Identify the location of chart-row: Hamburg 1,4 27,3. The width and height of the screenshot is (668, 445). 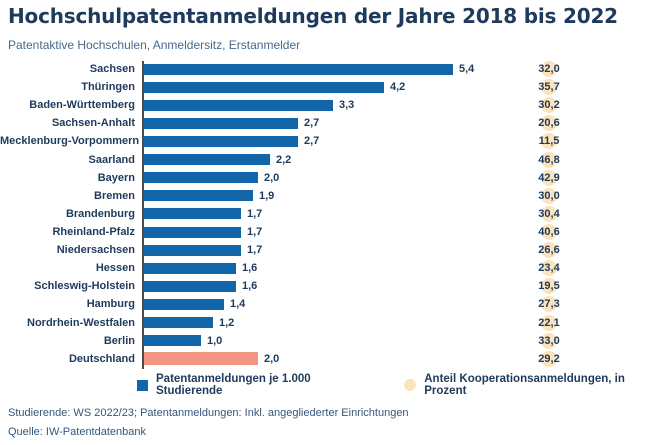
(334, 304).